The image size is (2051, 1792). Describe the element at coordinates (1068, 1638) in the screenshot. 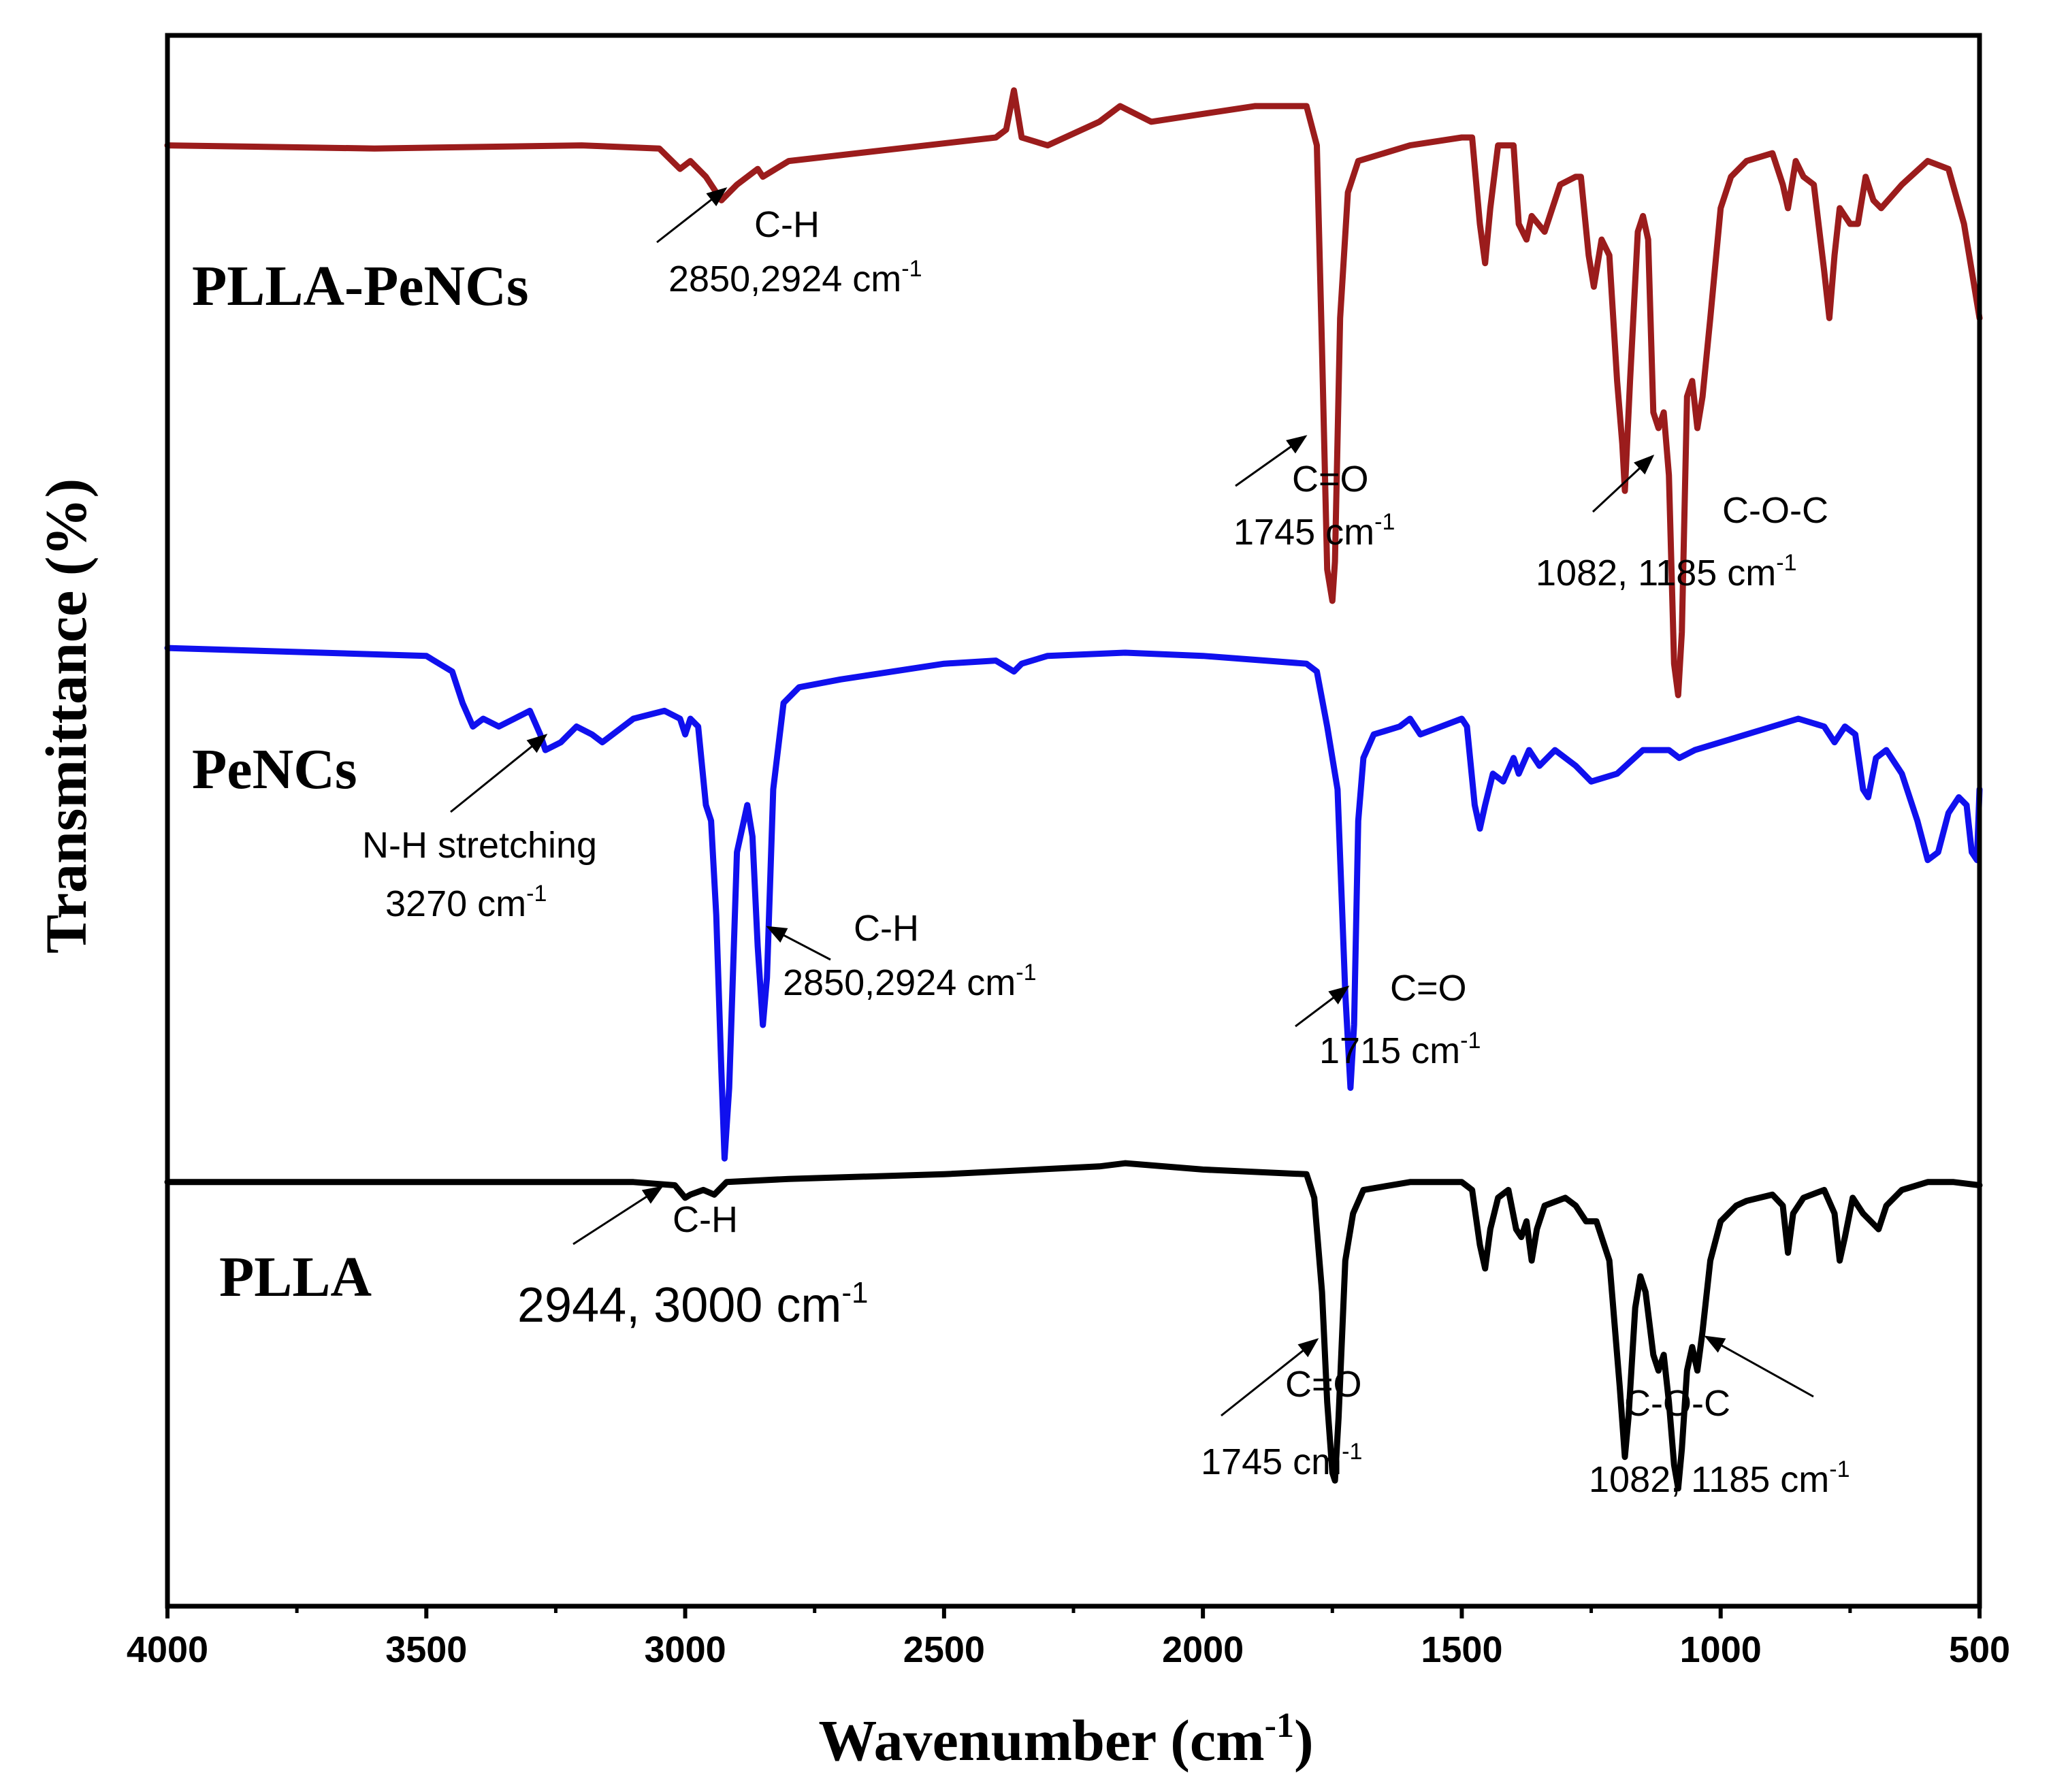

I see `x-axis-ticks: 4000 3500 3000 2500 2000 1500 1000 500` at that location.